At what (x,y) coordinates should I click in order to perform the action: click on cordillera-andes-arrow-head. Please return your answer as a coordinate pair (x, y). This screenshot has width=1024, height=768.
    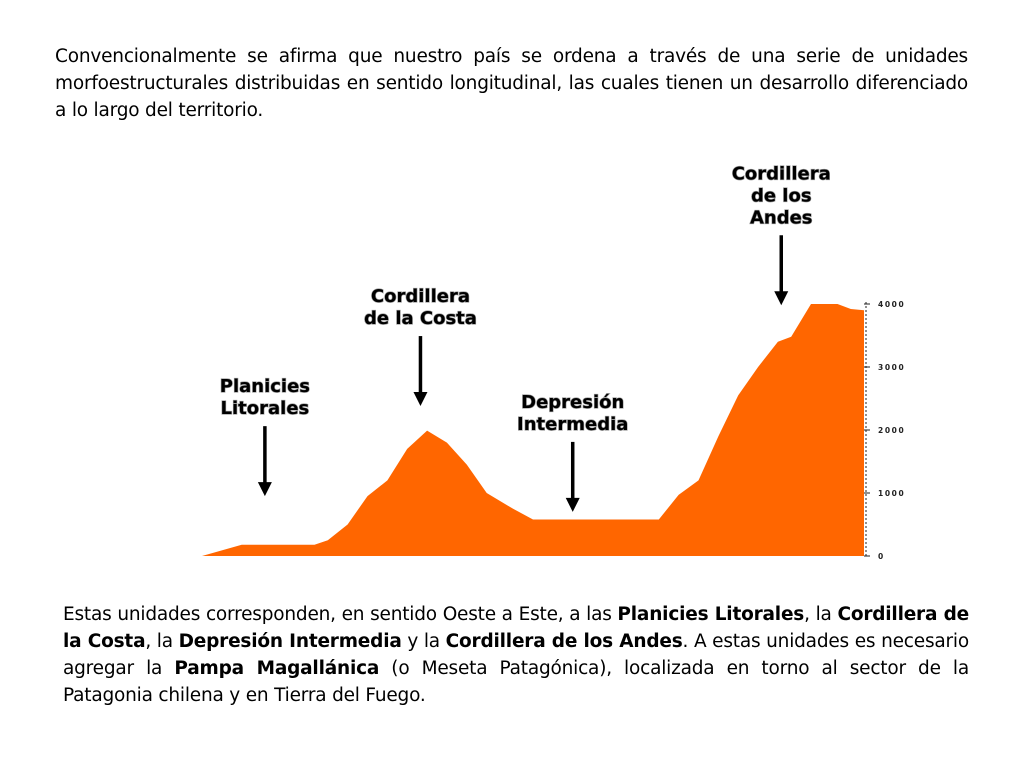
    Looking at the image, I should click on (781, 298).